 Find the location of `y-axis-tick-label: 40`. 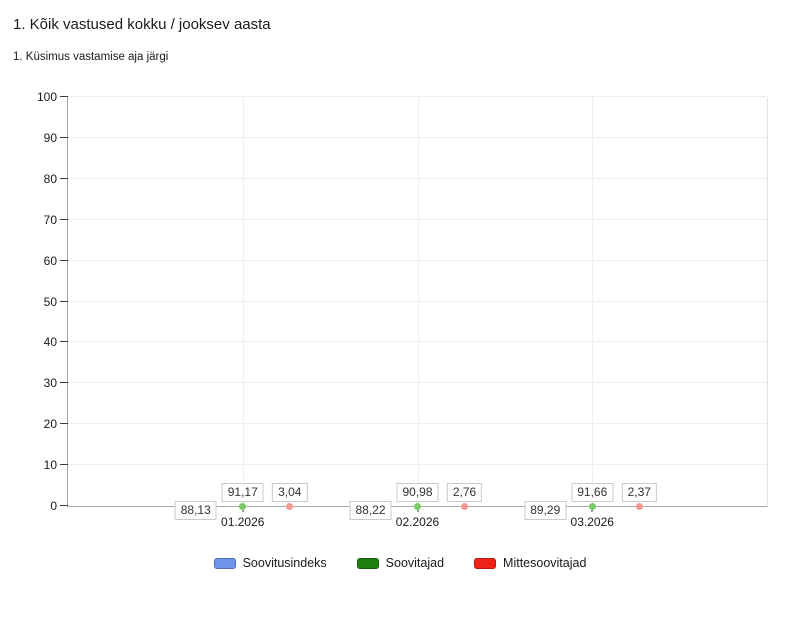

y-axis-tick-label: 40 is located at coordinates (50, 342).